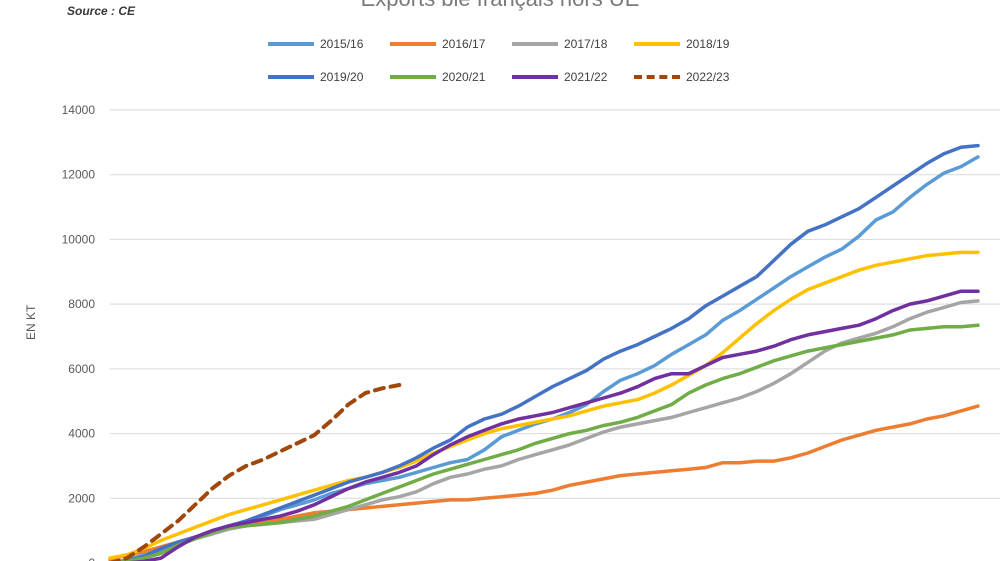 This screenshot has height=561, width=1000. What do you see at coordinates (586, 77) in the screenshot?
I see `legend-label: 2021/22` at bounding box center [586, 77].